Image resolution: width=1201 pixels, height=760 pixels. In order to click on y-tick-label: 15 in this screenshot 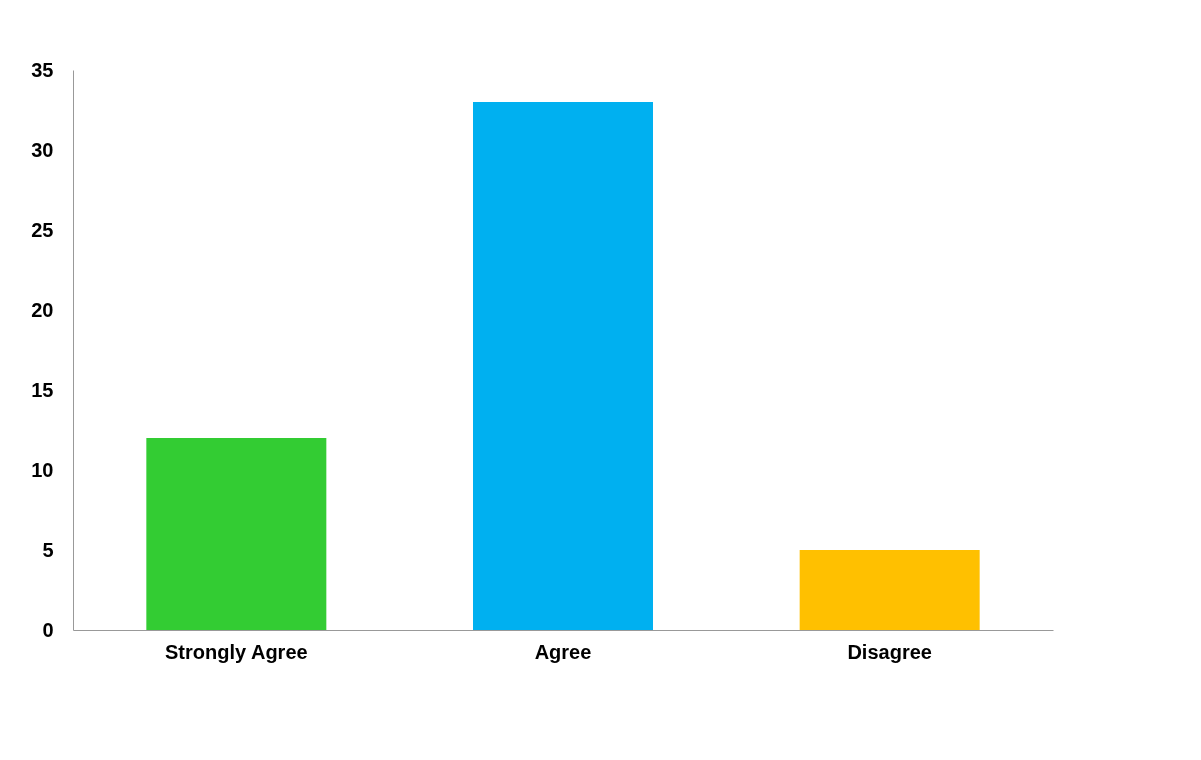, I will do `click(42, 389)`.